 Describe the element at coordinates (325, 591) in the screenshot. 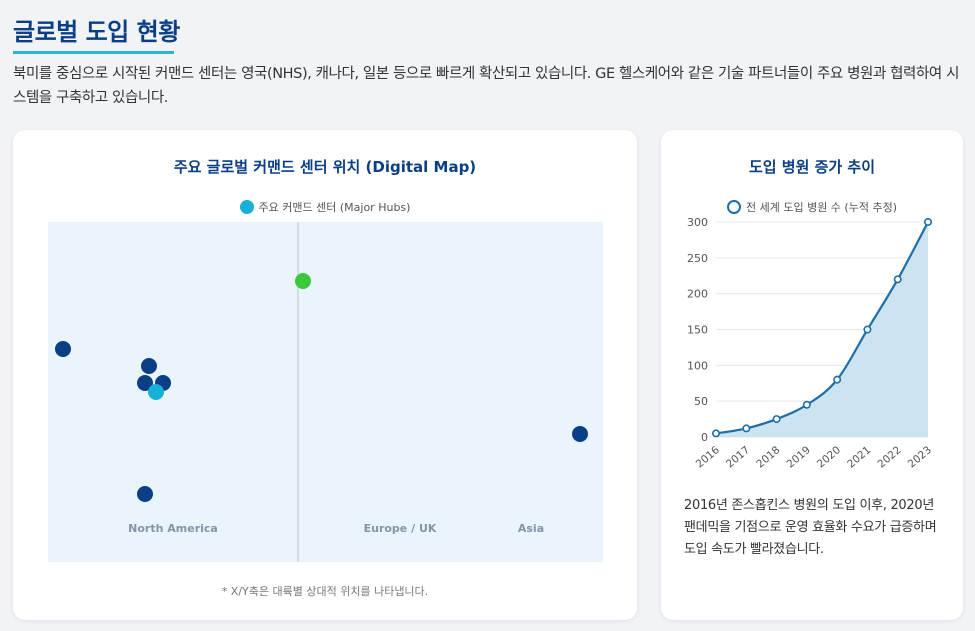

I see `map-footnote: * X/Y축은 대륙별 상대적 위치를 나타냅니다.` at that location.